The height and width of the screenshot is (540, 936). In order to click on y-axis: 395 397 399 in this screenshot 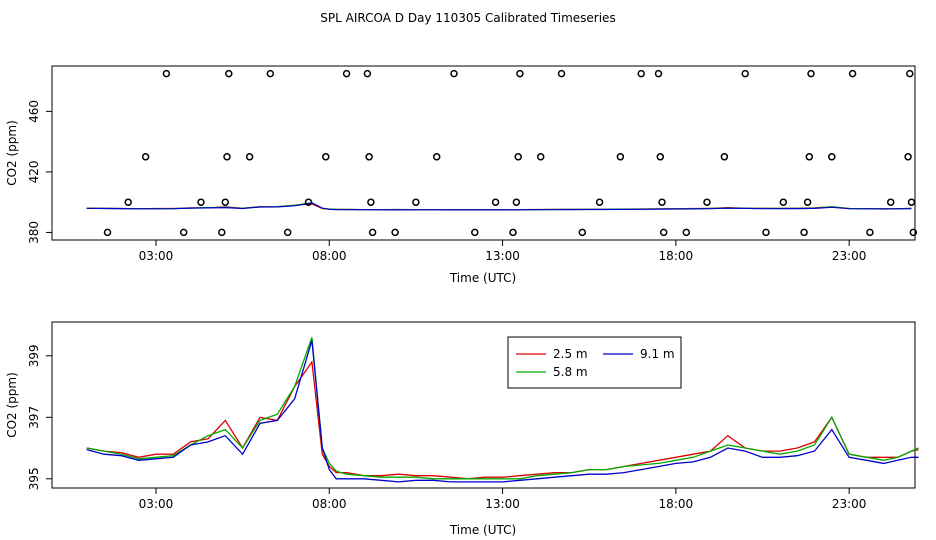, I will do `click(39, 417)`.